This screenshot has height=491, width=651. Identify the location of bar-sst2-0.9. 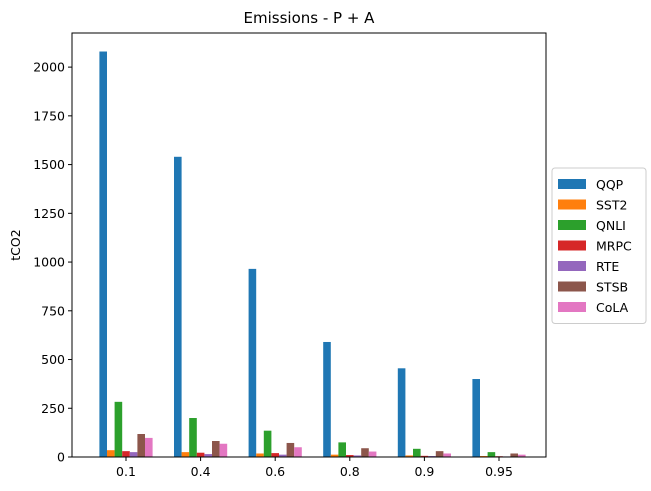
(409, 456).